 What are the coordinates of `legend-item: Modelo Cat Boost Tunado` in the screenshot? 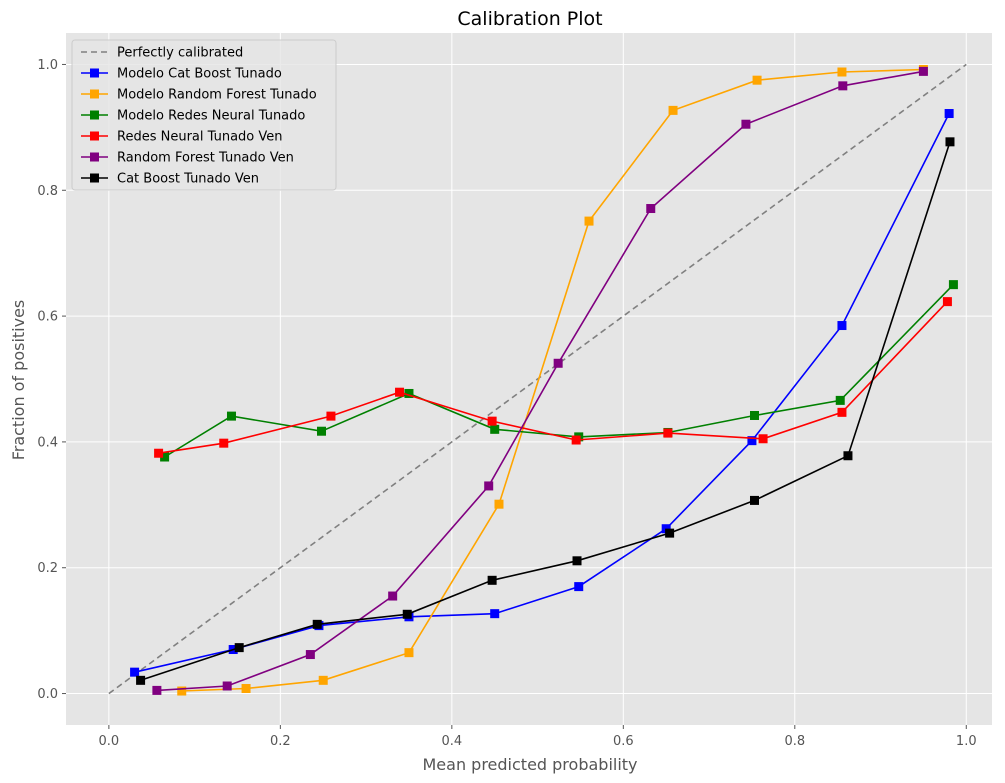 It's located at (181, 74).